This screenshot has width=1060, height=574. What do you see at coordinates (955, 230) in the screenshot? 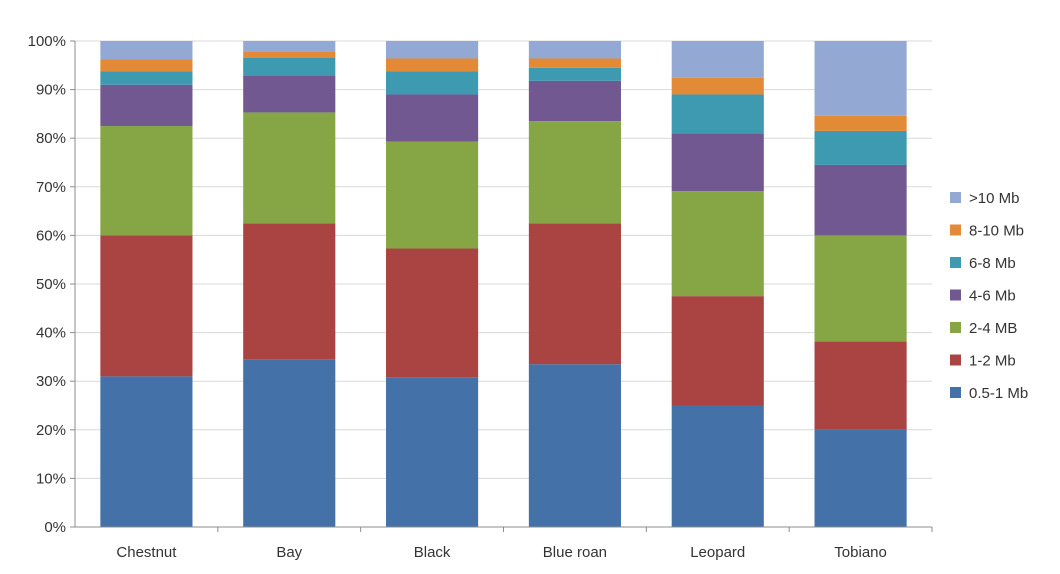
I see `legend-swatch-8-10-mb` at bounding box center [955, 230].